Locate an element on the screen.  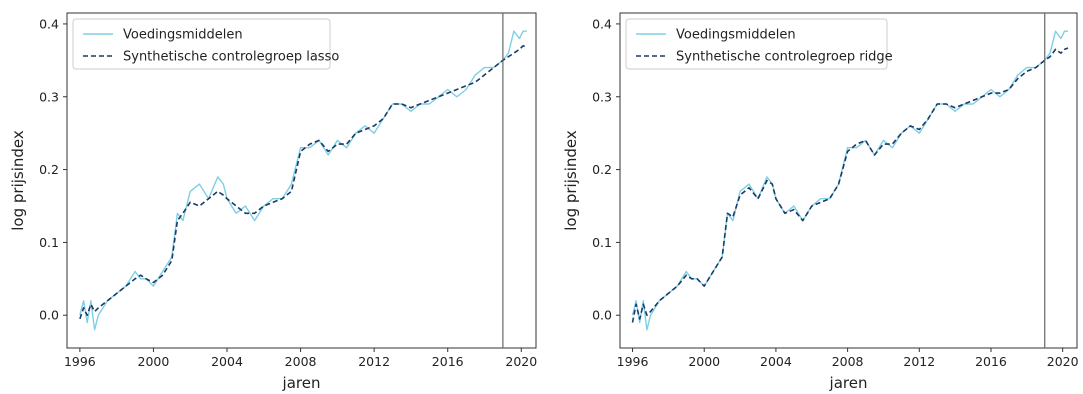
legend-label: Synthetische controlegroep ridge is located at coordinates (784, 57).